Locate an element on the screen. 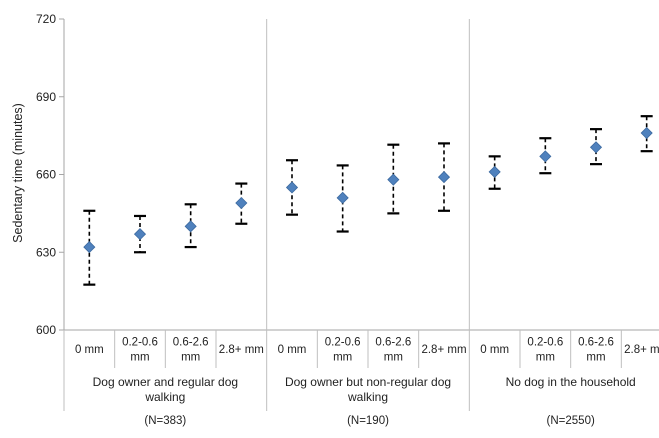  group-n-label: (N=383) is located at coordinates (165, 421).